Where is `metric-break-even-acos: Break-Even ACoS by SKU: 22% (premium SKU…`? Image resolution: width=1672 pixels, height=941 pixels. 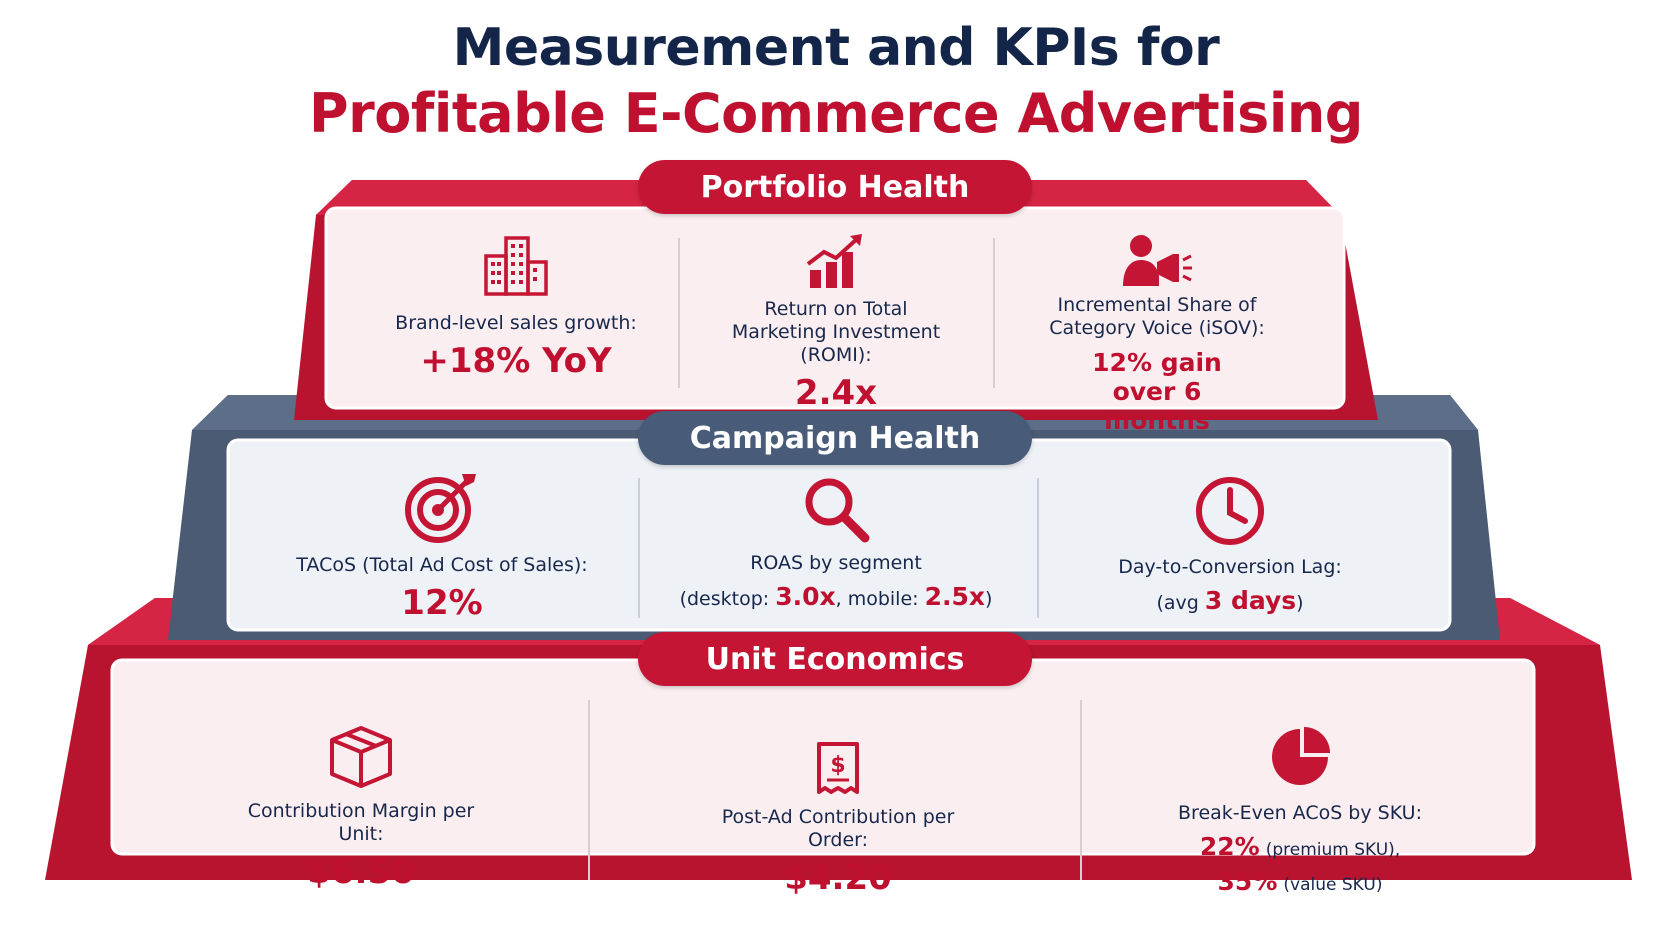 metric-break-even-acos: Break-Even ACoS by SKU: 22% (premium SKU… is located at coordinates (1300, 812).